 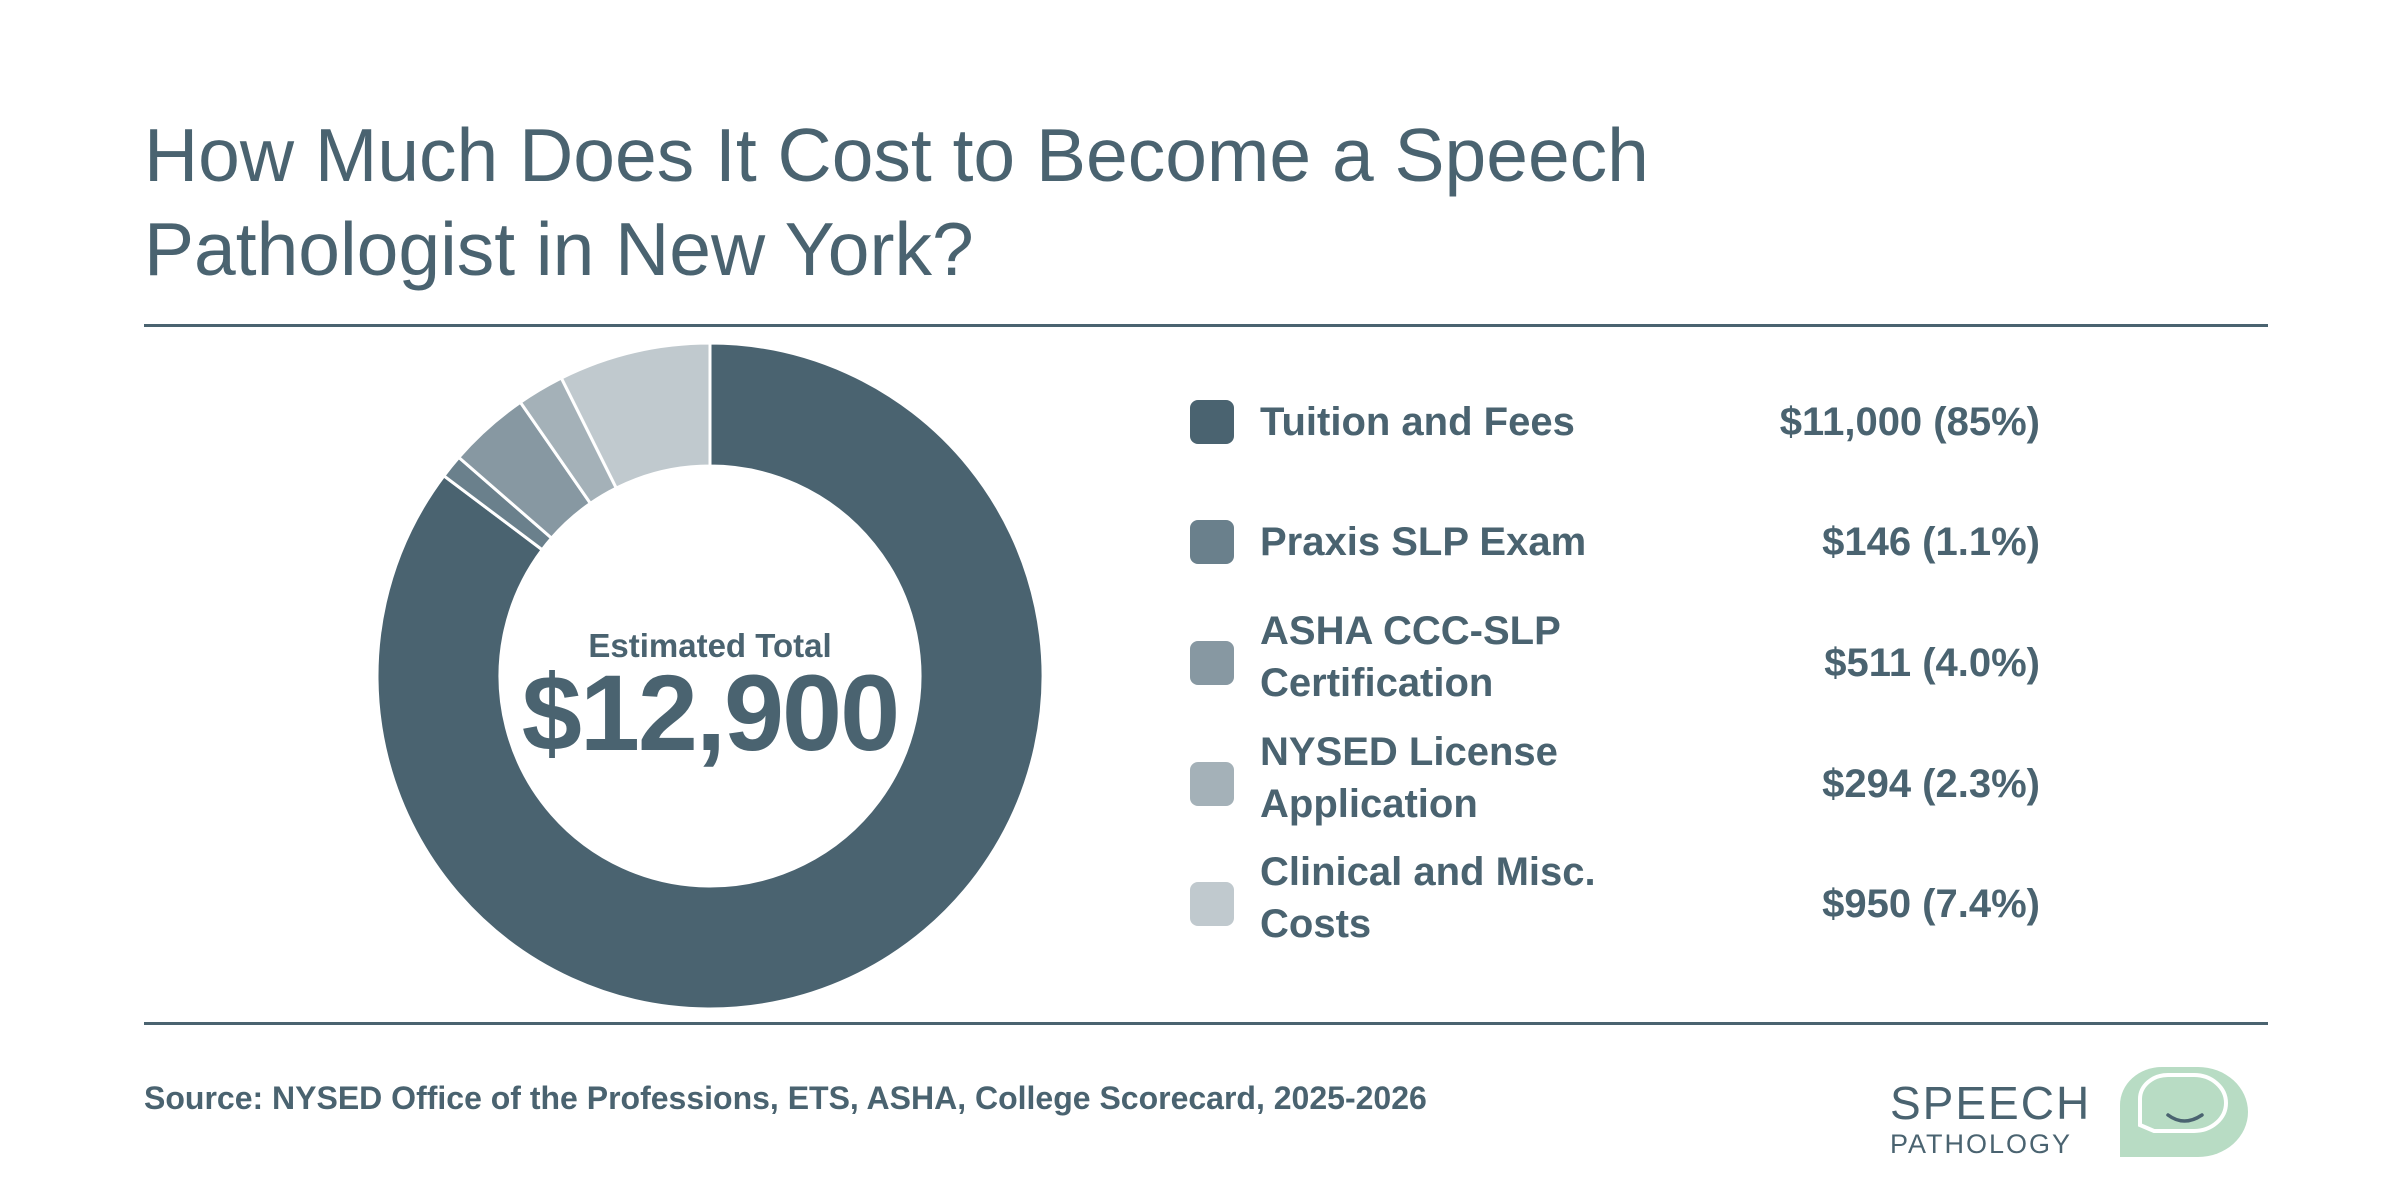 What do you see at coordinates (710, 645) in the screenshot?
I see `donut-center-label: Estimated Total` at bounding box center [710, 645].